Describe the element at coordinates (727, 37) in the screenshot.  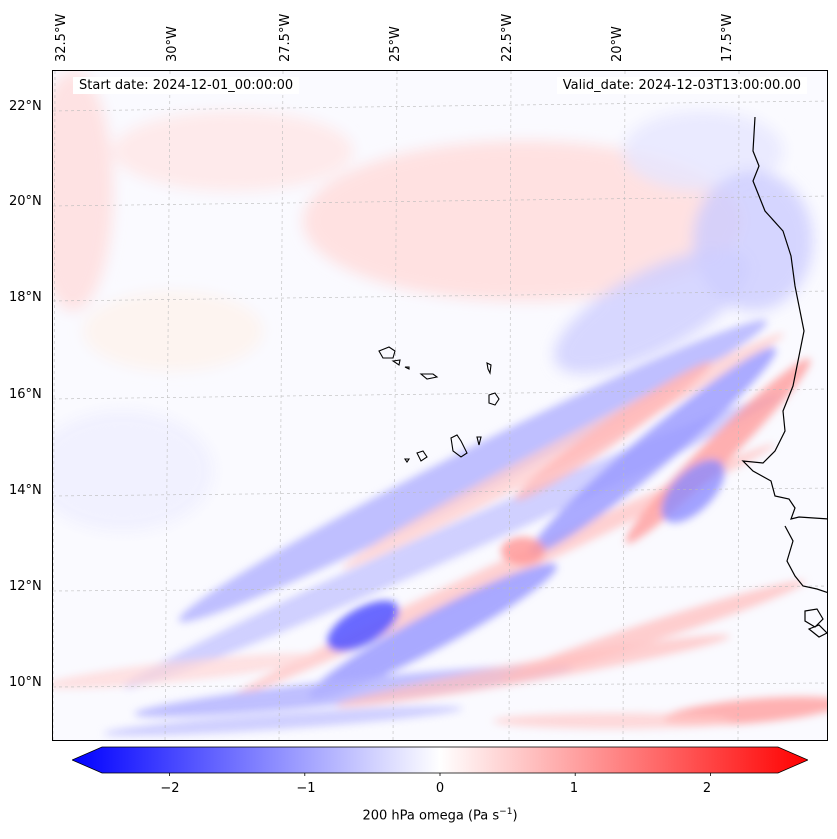
I see `lon-label: 17.5°W` at that location.